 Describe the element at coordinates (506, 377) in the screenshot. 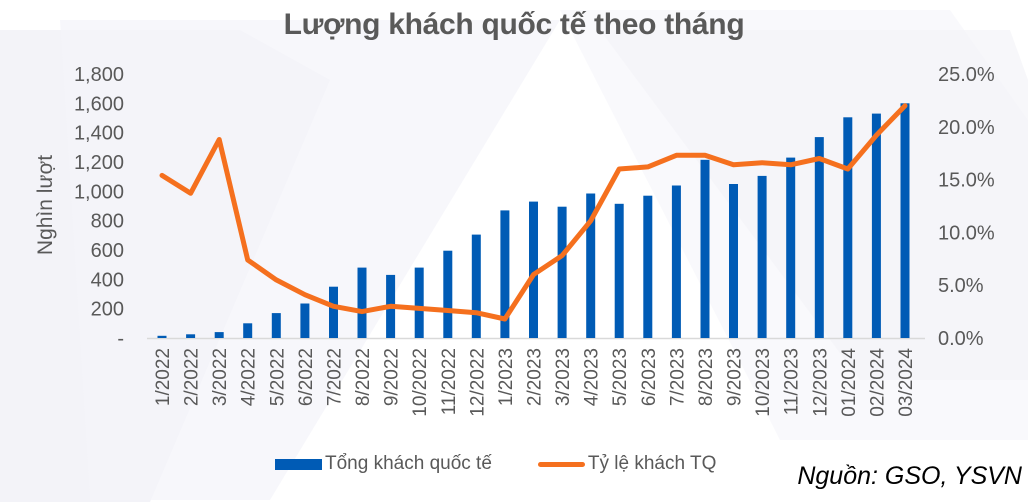

I see `x-tick-label: 1/2023` at that location.